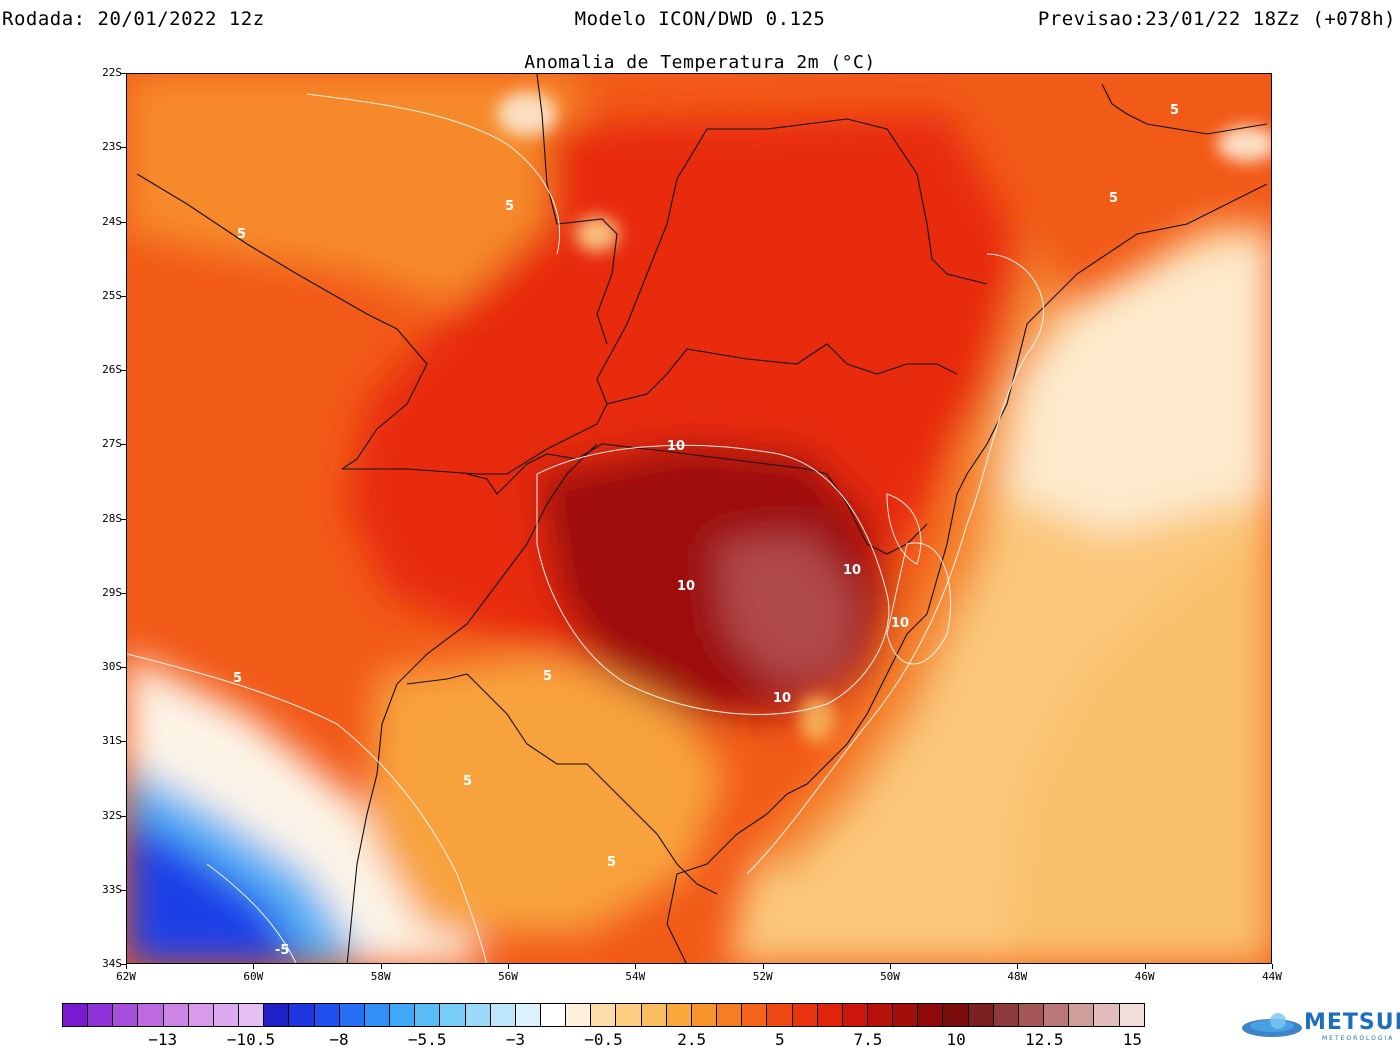 This screenshot has width=1400, height=1052. What do you see at coordinates (1352, 1022) in the screenshot?
I see `logo-name: METSUL` at bounding box center [1352, 1022].